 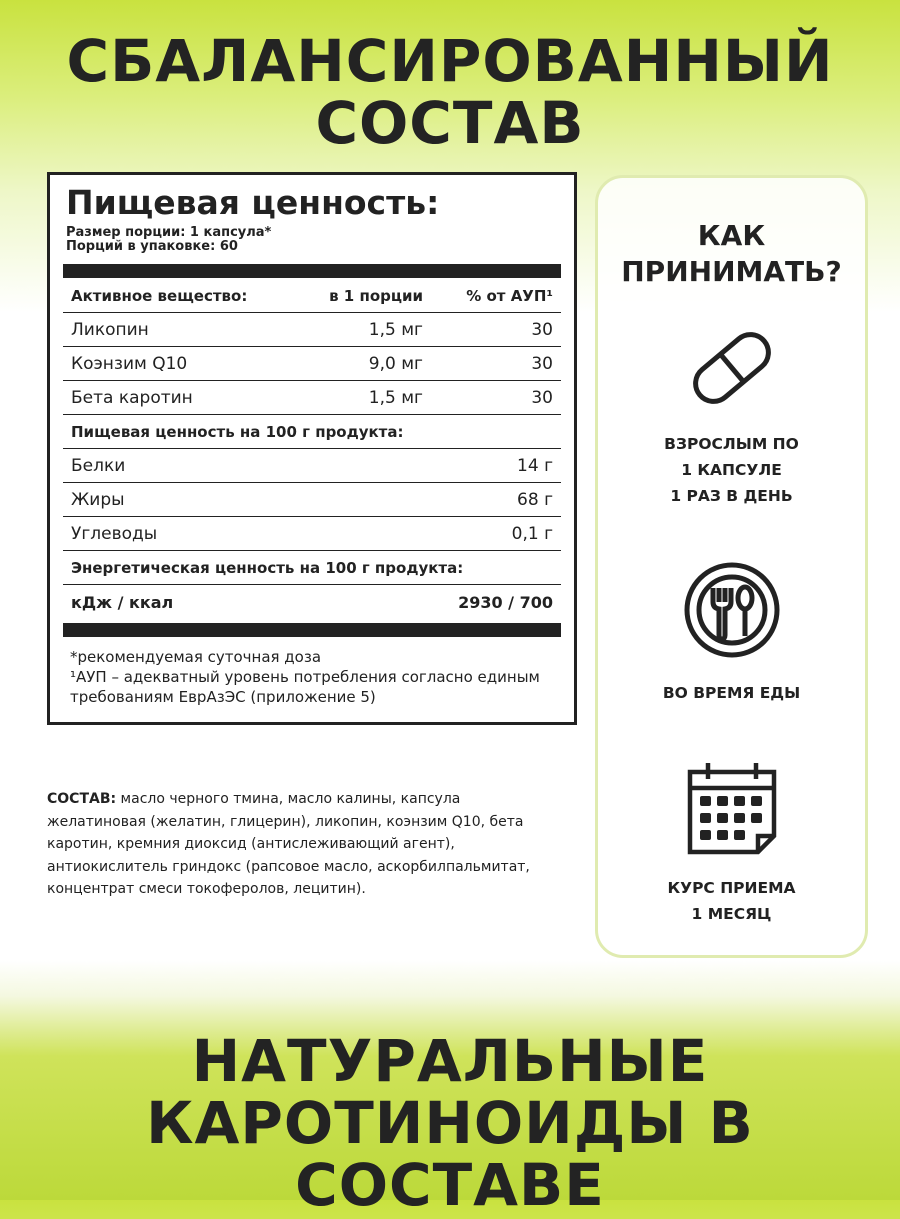 What do you see at coordinates (312, 330) in the screenshot?
I see `table-row: Ликопин 1,5 мг 30` at bounding box center [312, 330].